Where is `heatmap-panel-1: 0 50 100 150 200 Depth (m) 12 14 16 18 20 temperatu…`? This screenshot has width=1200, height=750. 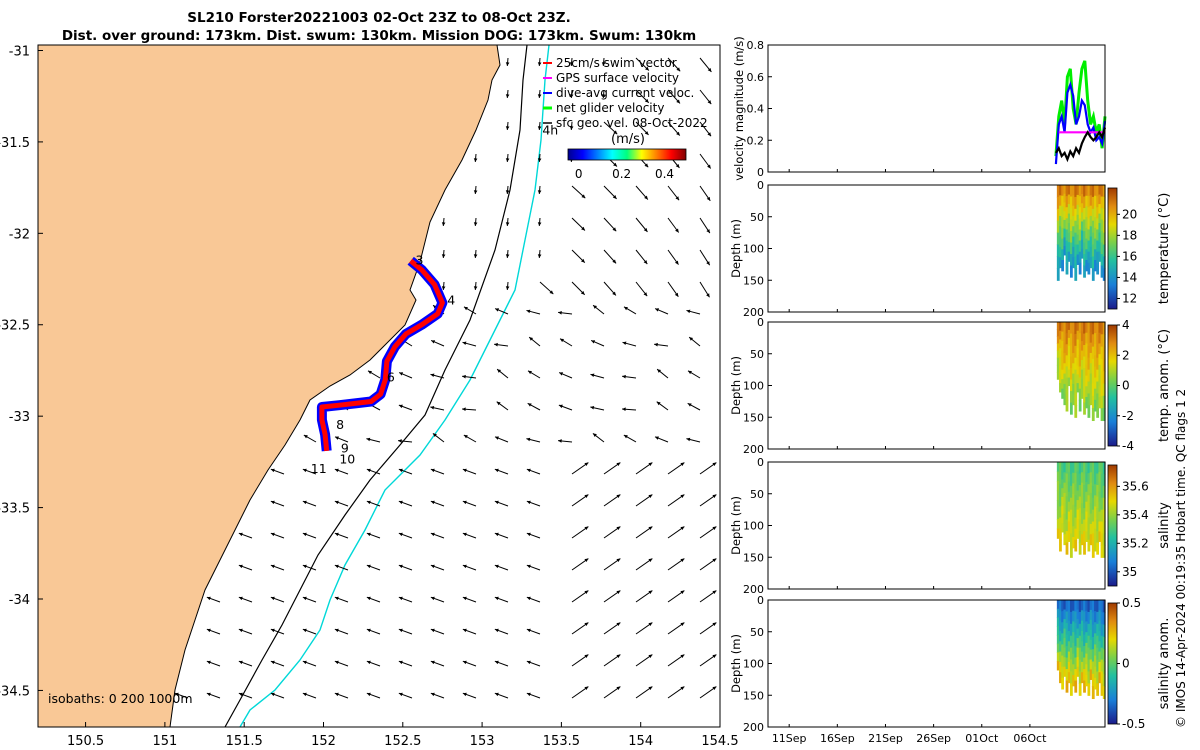
heatmap-panel-1: 0 50 100 150 200 Depth (m) 12 14 16 18 20 temperatu… is located at coordinates (950, 249).